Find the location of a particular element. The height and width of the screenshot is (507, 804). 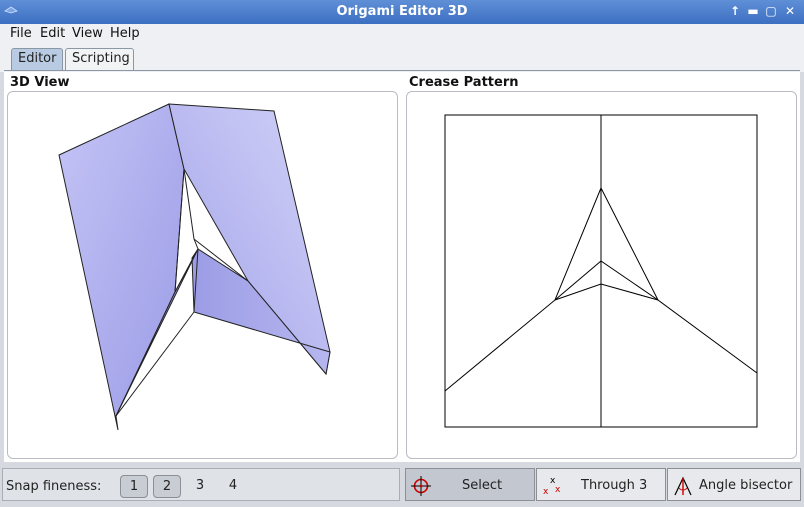

minimize-icon: ▬ is located at coordinates (753, 11).